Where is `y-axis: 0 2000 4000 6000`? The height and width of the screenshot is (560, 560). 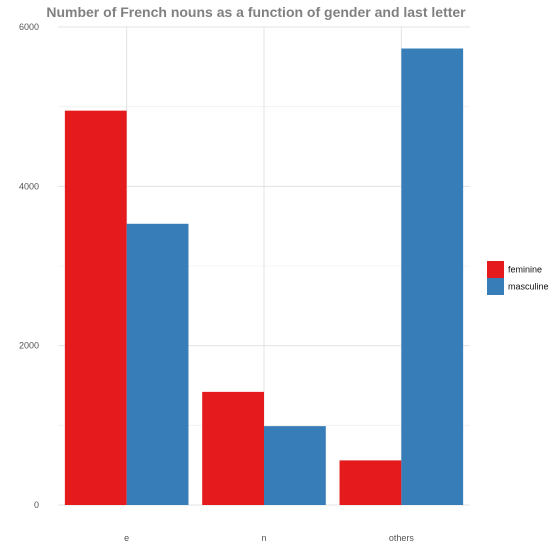
y-axis: 0 2000 4000 6000 is located at coordinates (29, 266).